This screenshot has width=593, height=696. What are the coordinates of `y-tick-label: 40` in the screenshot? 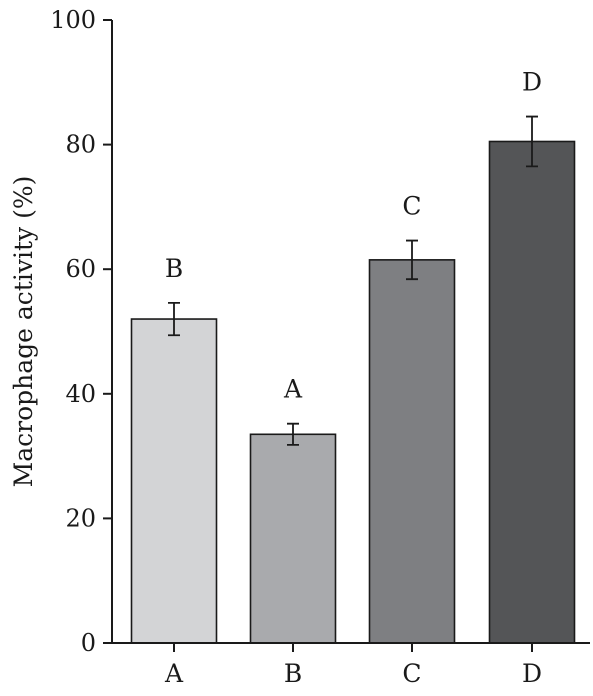 It's located at (80, 394).